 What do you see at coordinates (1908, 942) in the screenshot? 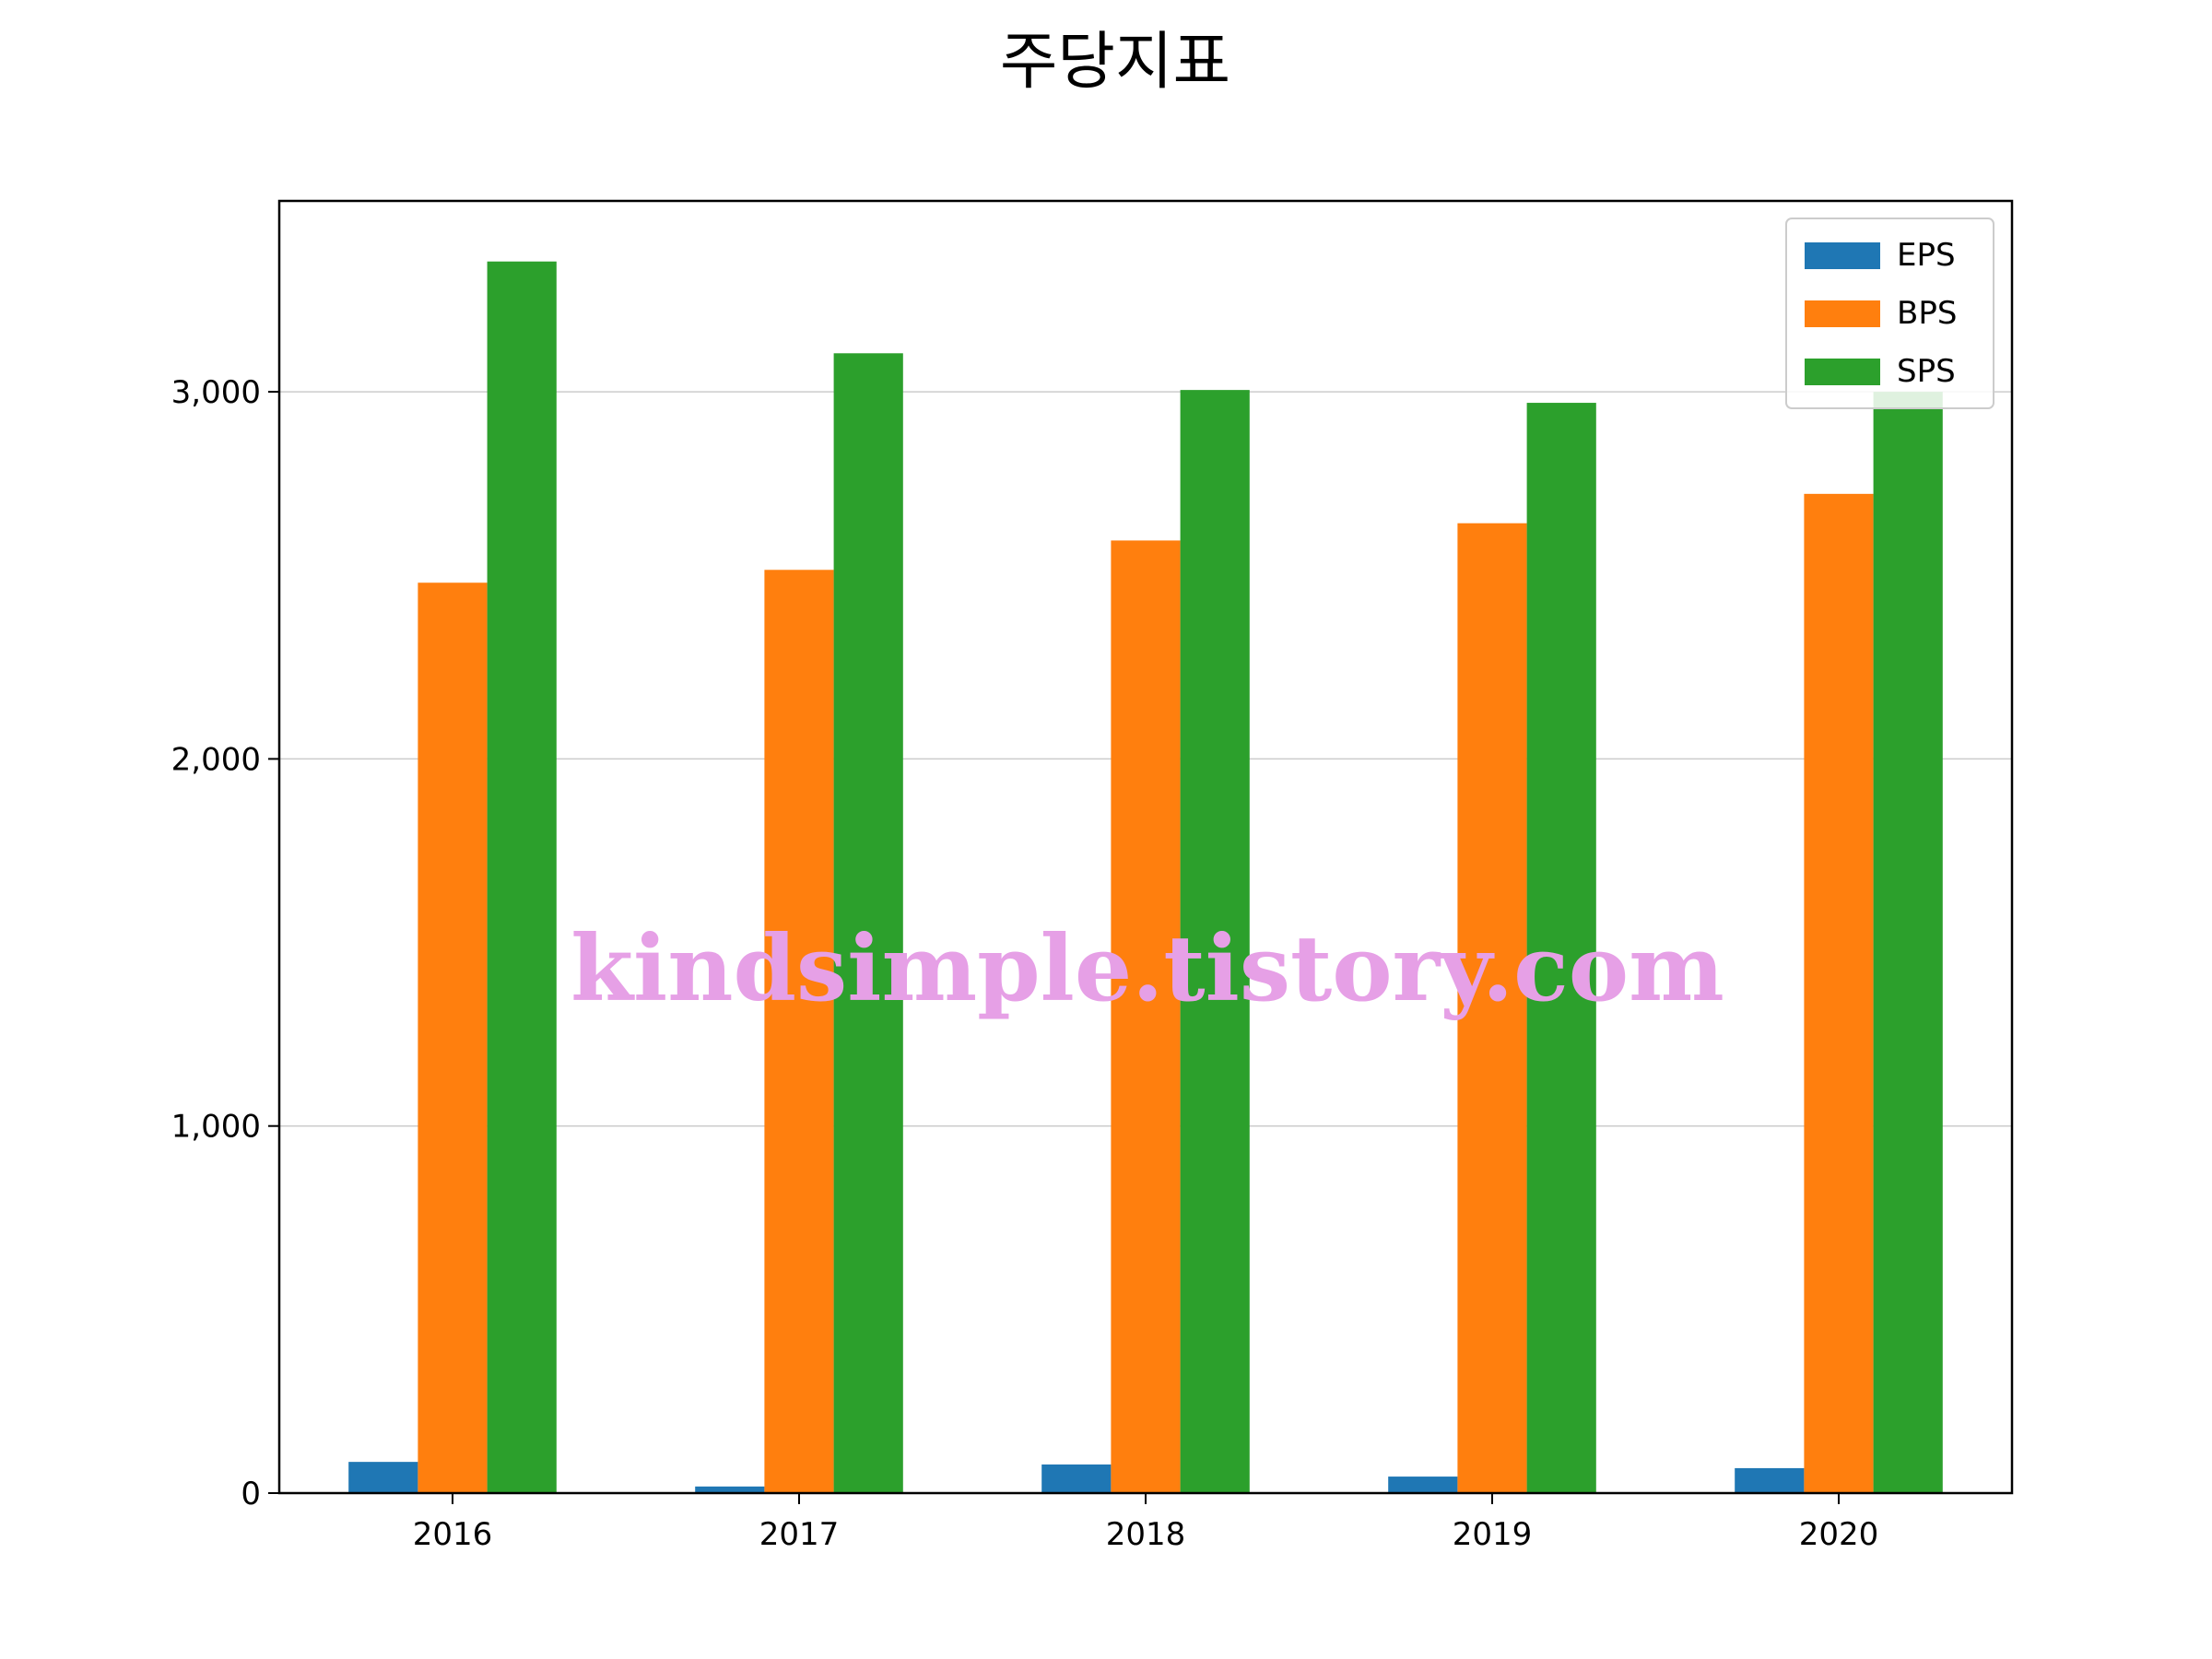
I see `bar-sps-2020` at bounding box center [1908, 942].